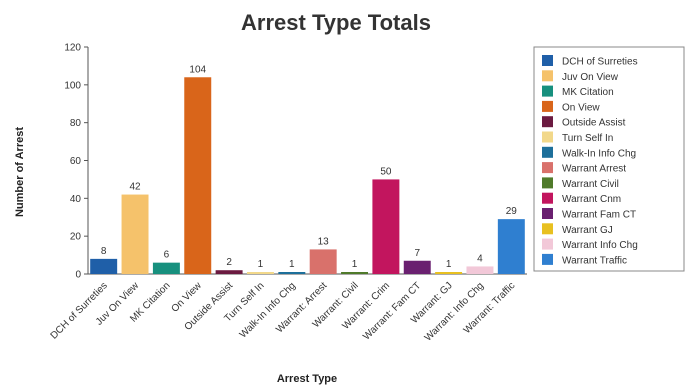 The width and height of the screenshot is (688, 386). I want to click on legend-label: MK Citation, so click(588, 92).